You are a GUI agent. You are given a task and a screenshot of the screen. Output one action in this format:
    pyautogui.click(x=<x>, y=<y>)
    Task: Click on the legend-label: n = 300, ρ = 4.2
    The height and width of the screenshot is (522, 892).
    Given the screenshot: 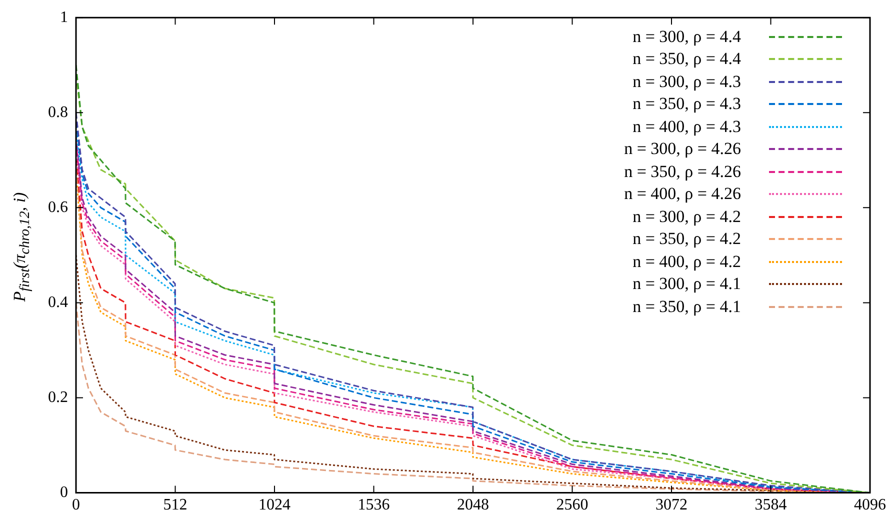 What is the action you would take?
    pyautogui.click(x=686, y=217)
    